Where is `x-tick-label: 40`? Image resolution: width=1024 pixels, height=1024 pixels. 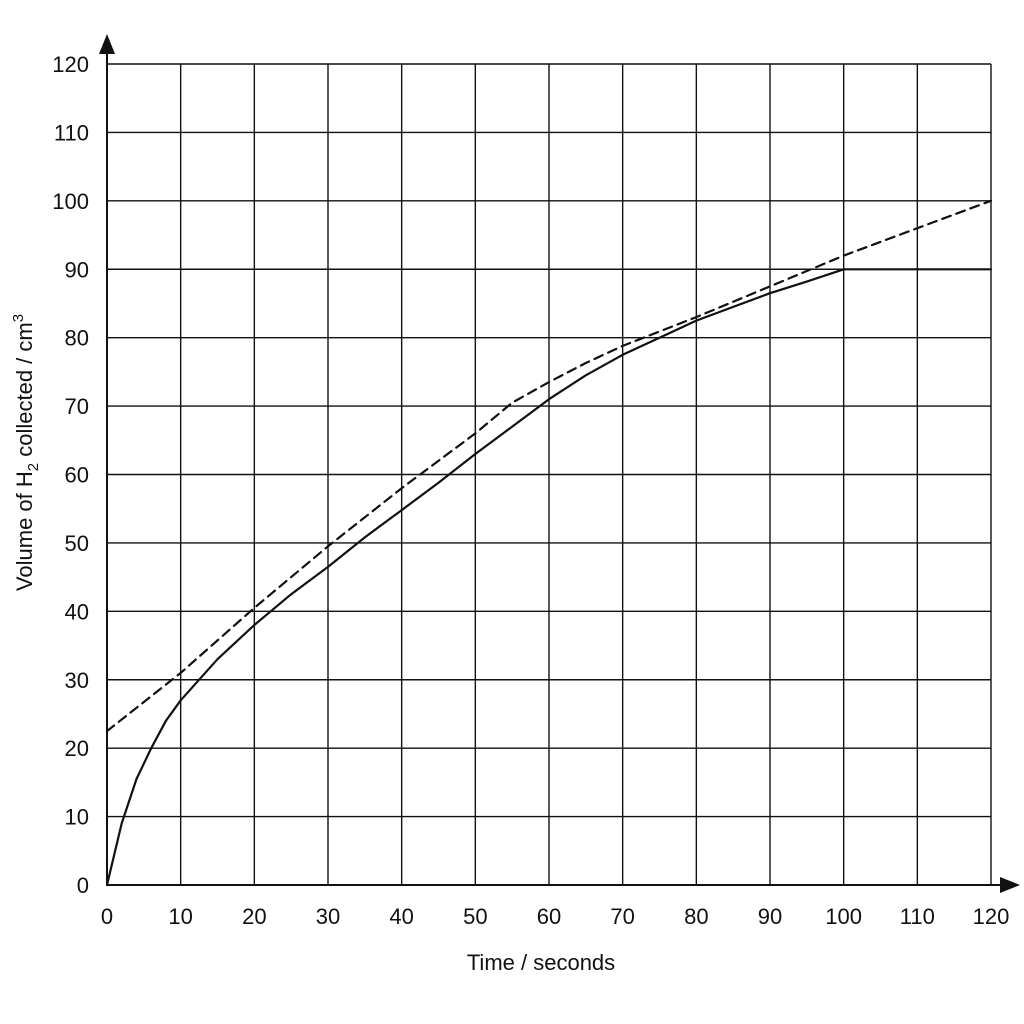 x-tick-label: 40 is located at coordinates (401, 916).